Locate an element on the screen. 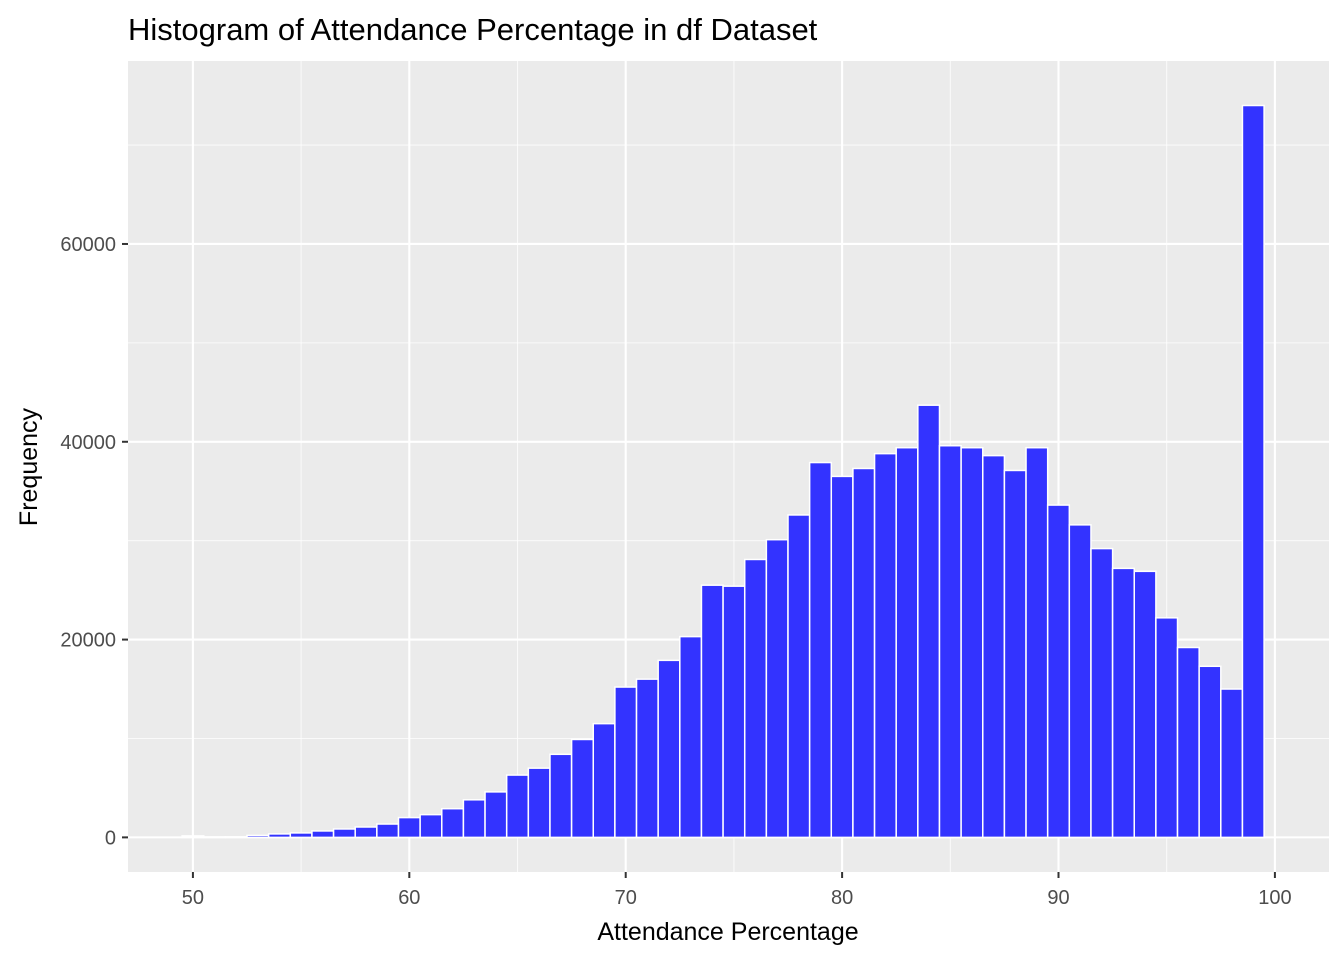 This screenshot has width=1344, height=960. y-tick-label: 20000 is located at coordinates (88, 641).